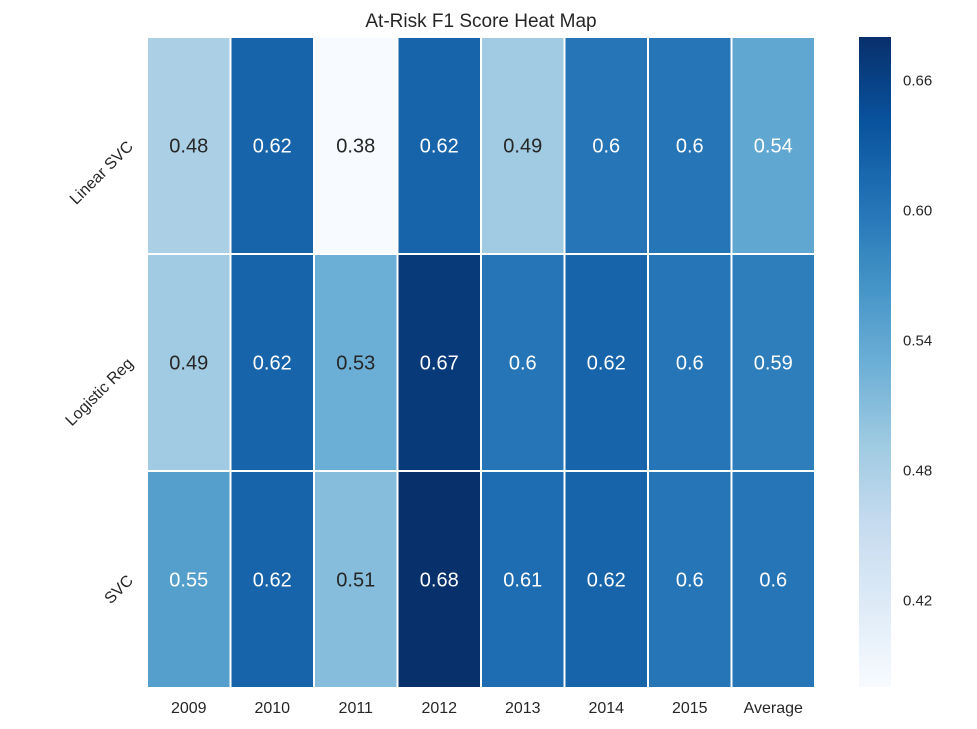 This screenshot has height=729, width=977. I want to click on x-tick-labels: 2009 2010 2011 2012 2013 2014 2015 Average, so click(487, 708).